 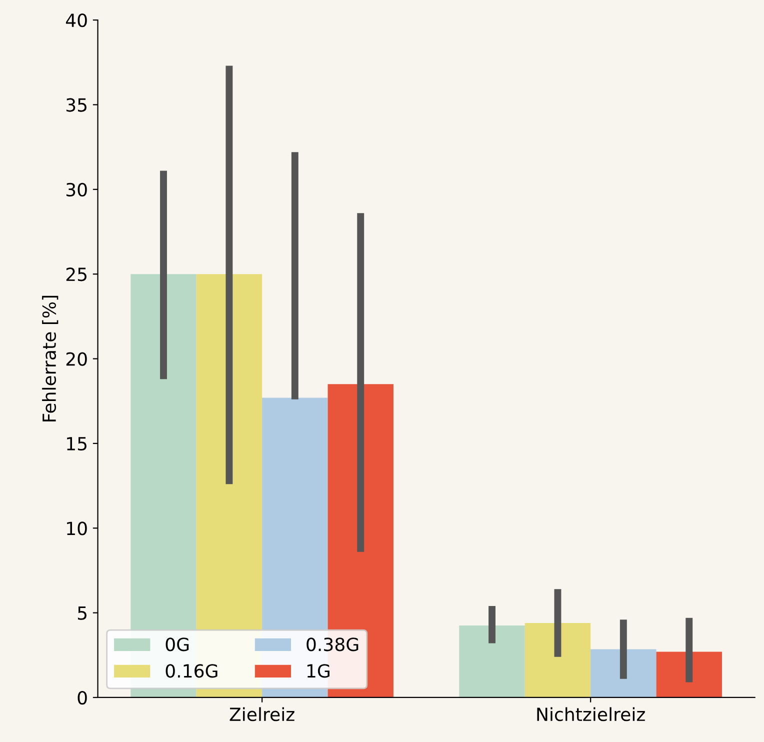 What do you see at coordinates (76, 444) in the screenshot?
I see `y-tick-label: 15` at bounding box center [76, 444].